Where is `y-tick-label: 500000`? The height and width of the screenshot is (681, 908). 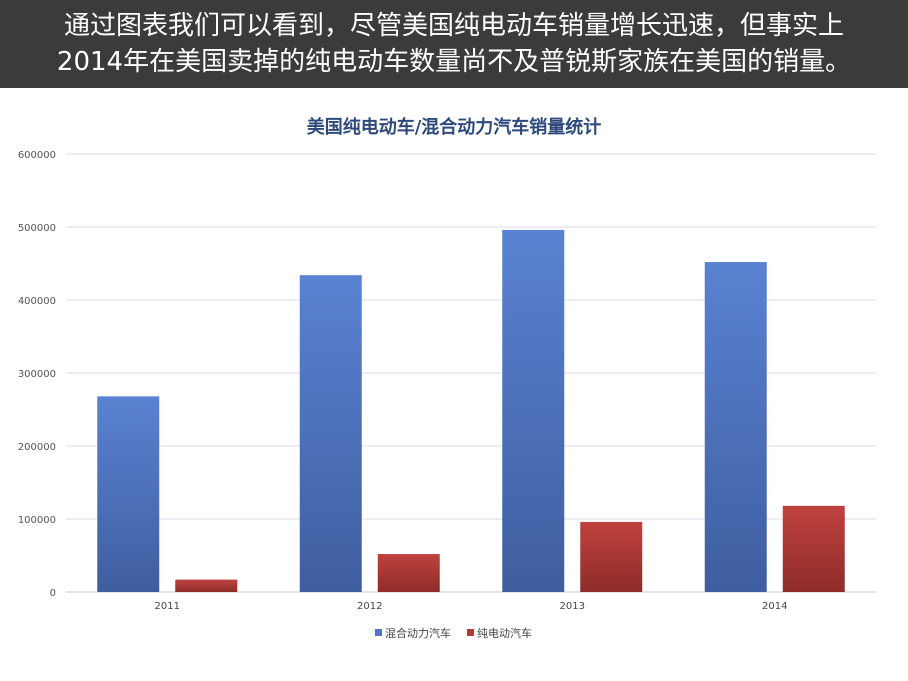
y-tick-label: 500000 is located at coordinates (37, 228).